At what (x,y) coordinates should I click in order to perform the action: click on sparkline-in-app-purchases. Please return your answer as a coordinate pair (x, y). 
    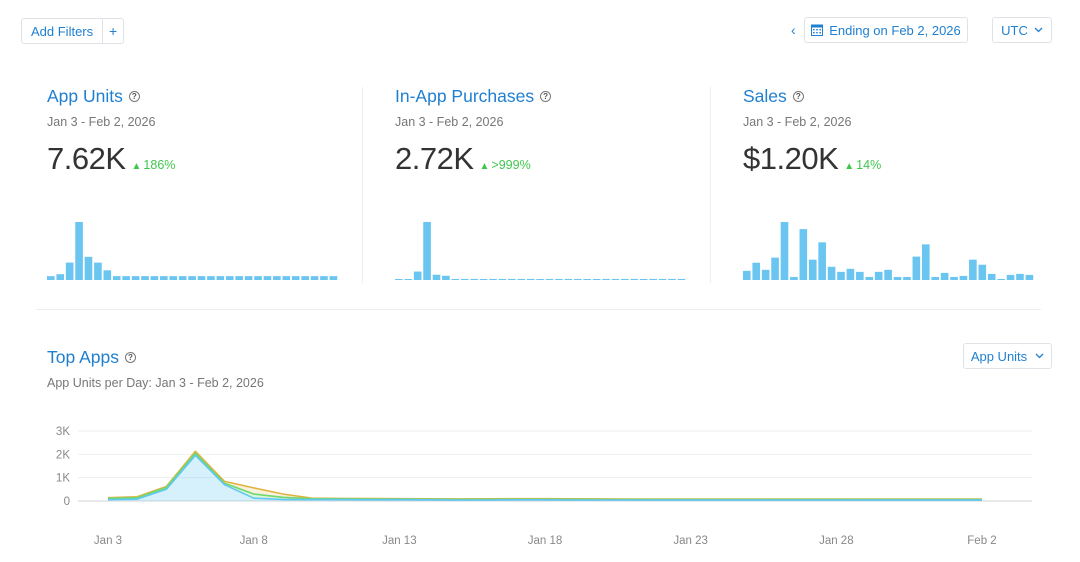
    Looking at the image, I should click on (541, 250).